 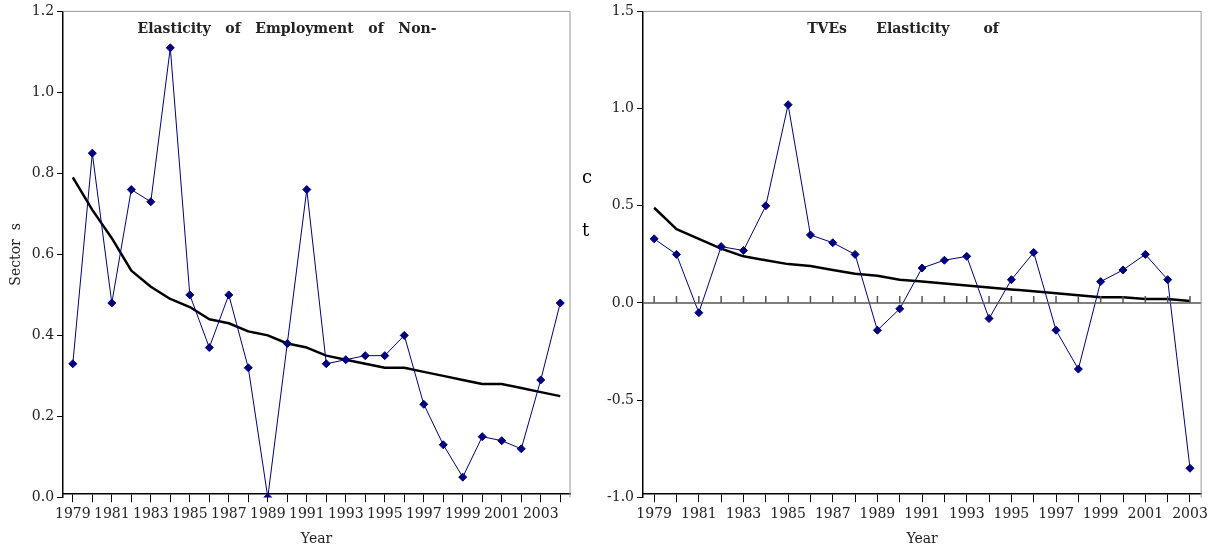 I want to click on y-axis-title: Sector s, so click(x=15, y=254).